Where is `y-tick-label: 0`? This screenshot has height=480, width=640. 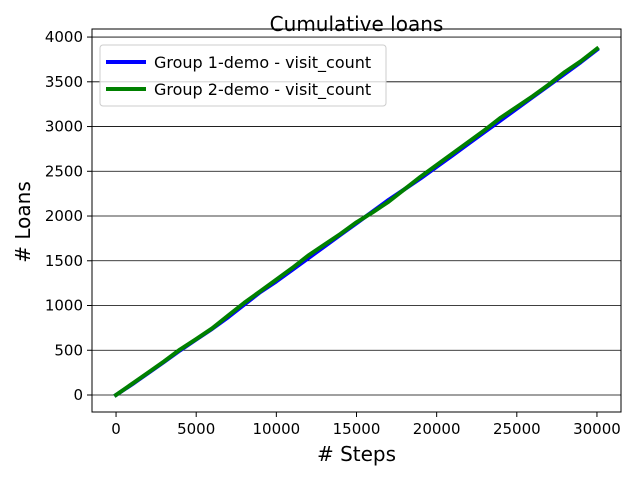
y-tick-label: 0 is located at coordinates (78, 395).